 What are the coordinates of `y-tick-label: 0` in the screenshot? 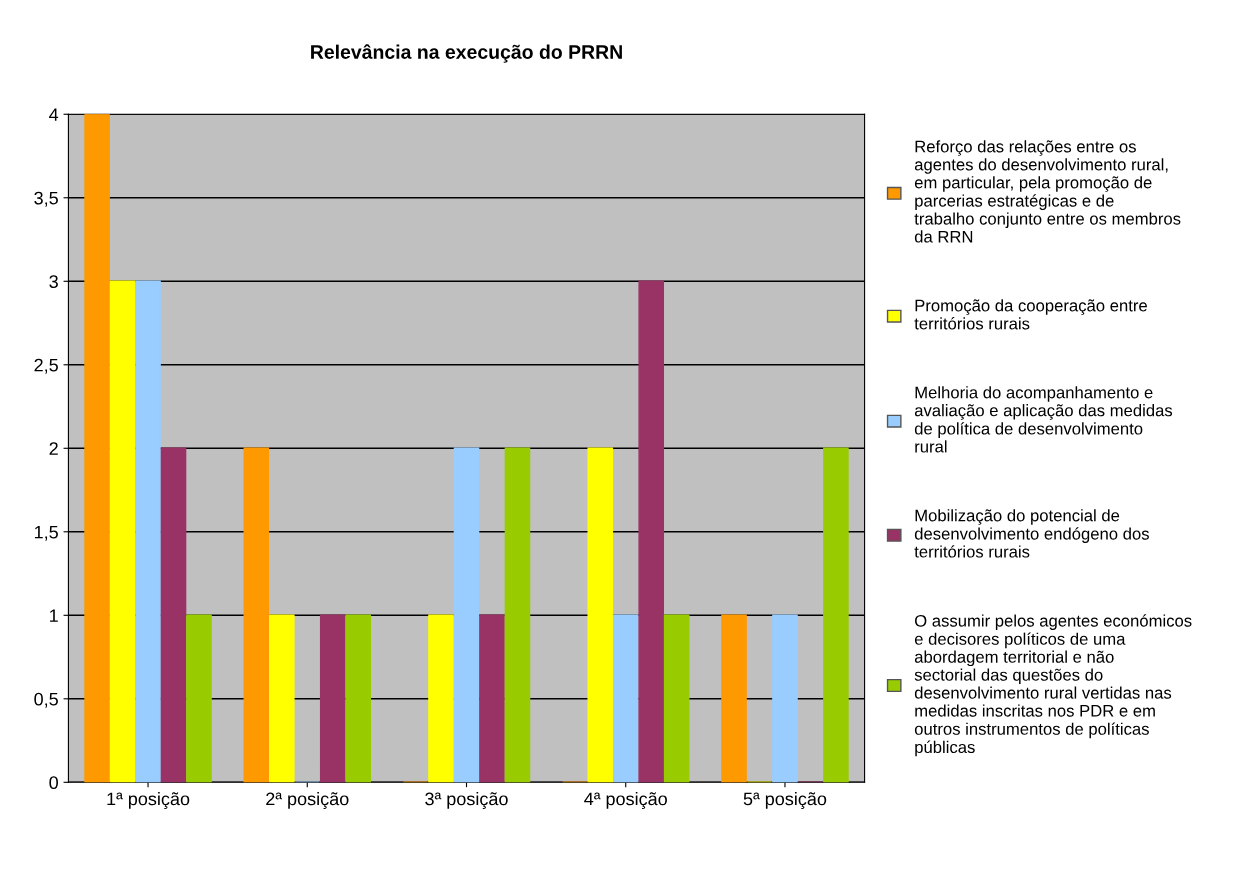 It's located at (53, 783).